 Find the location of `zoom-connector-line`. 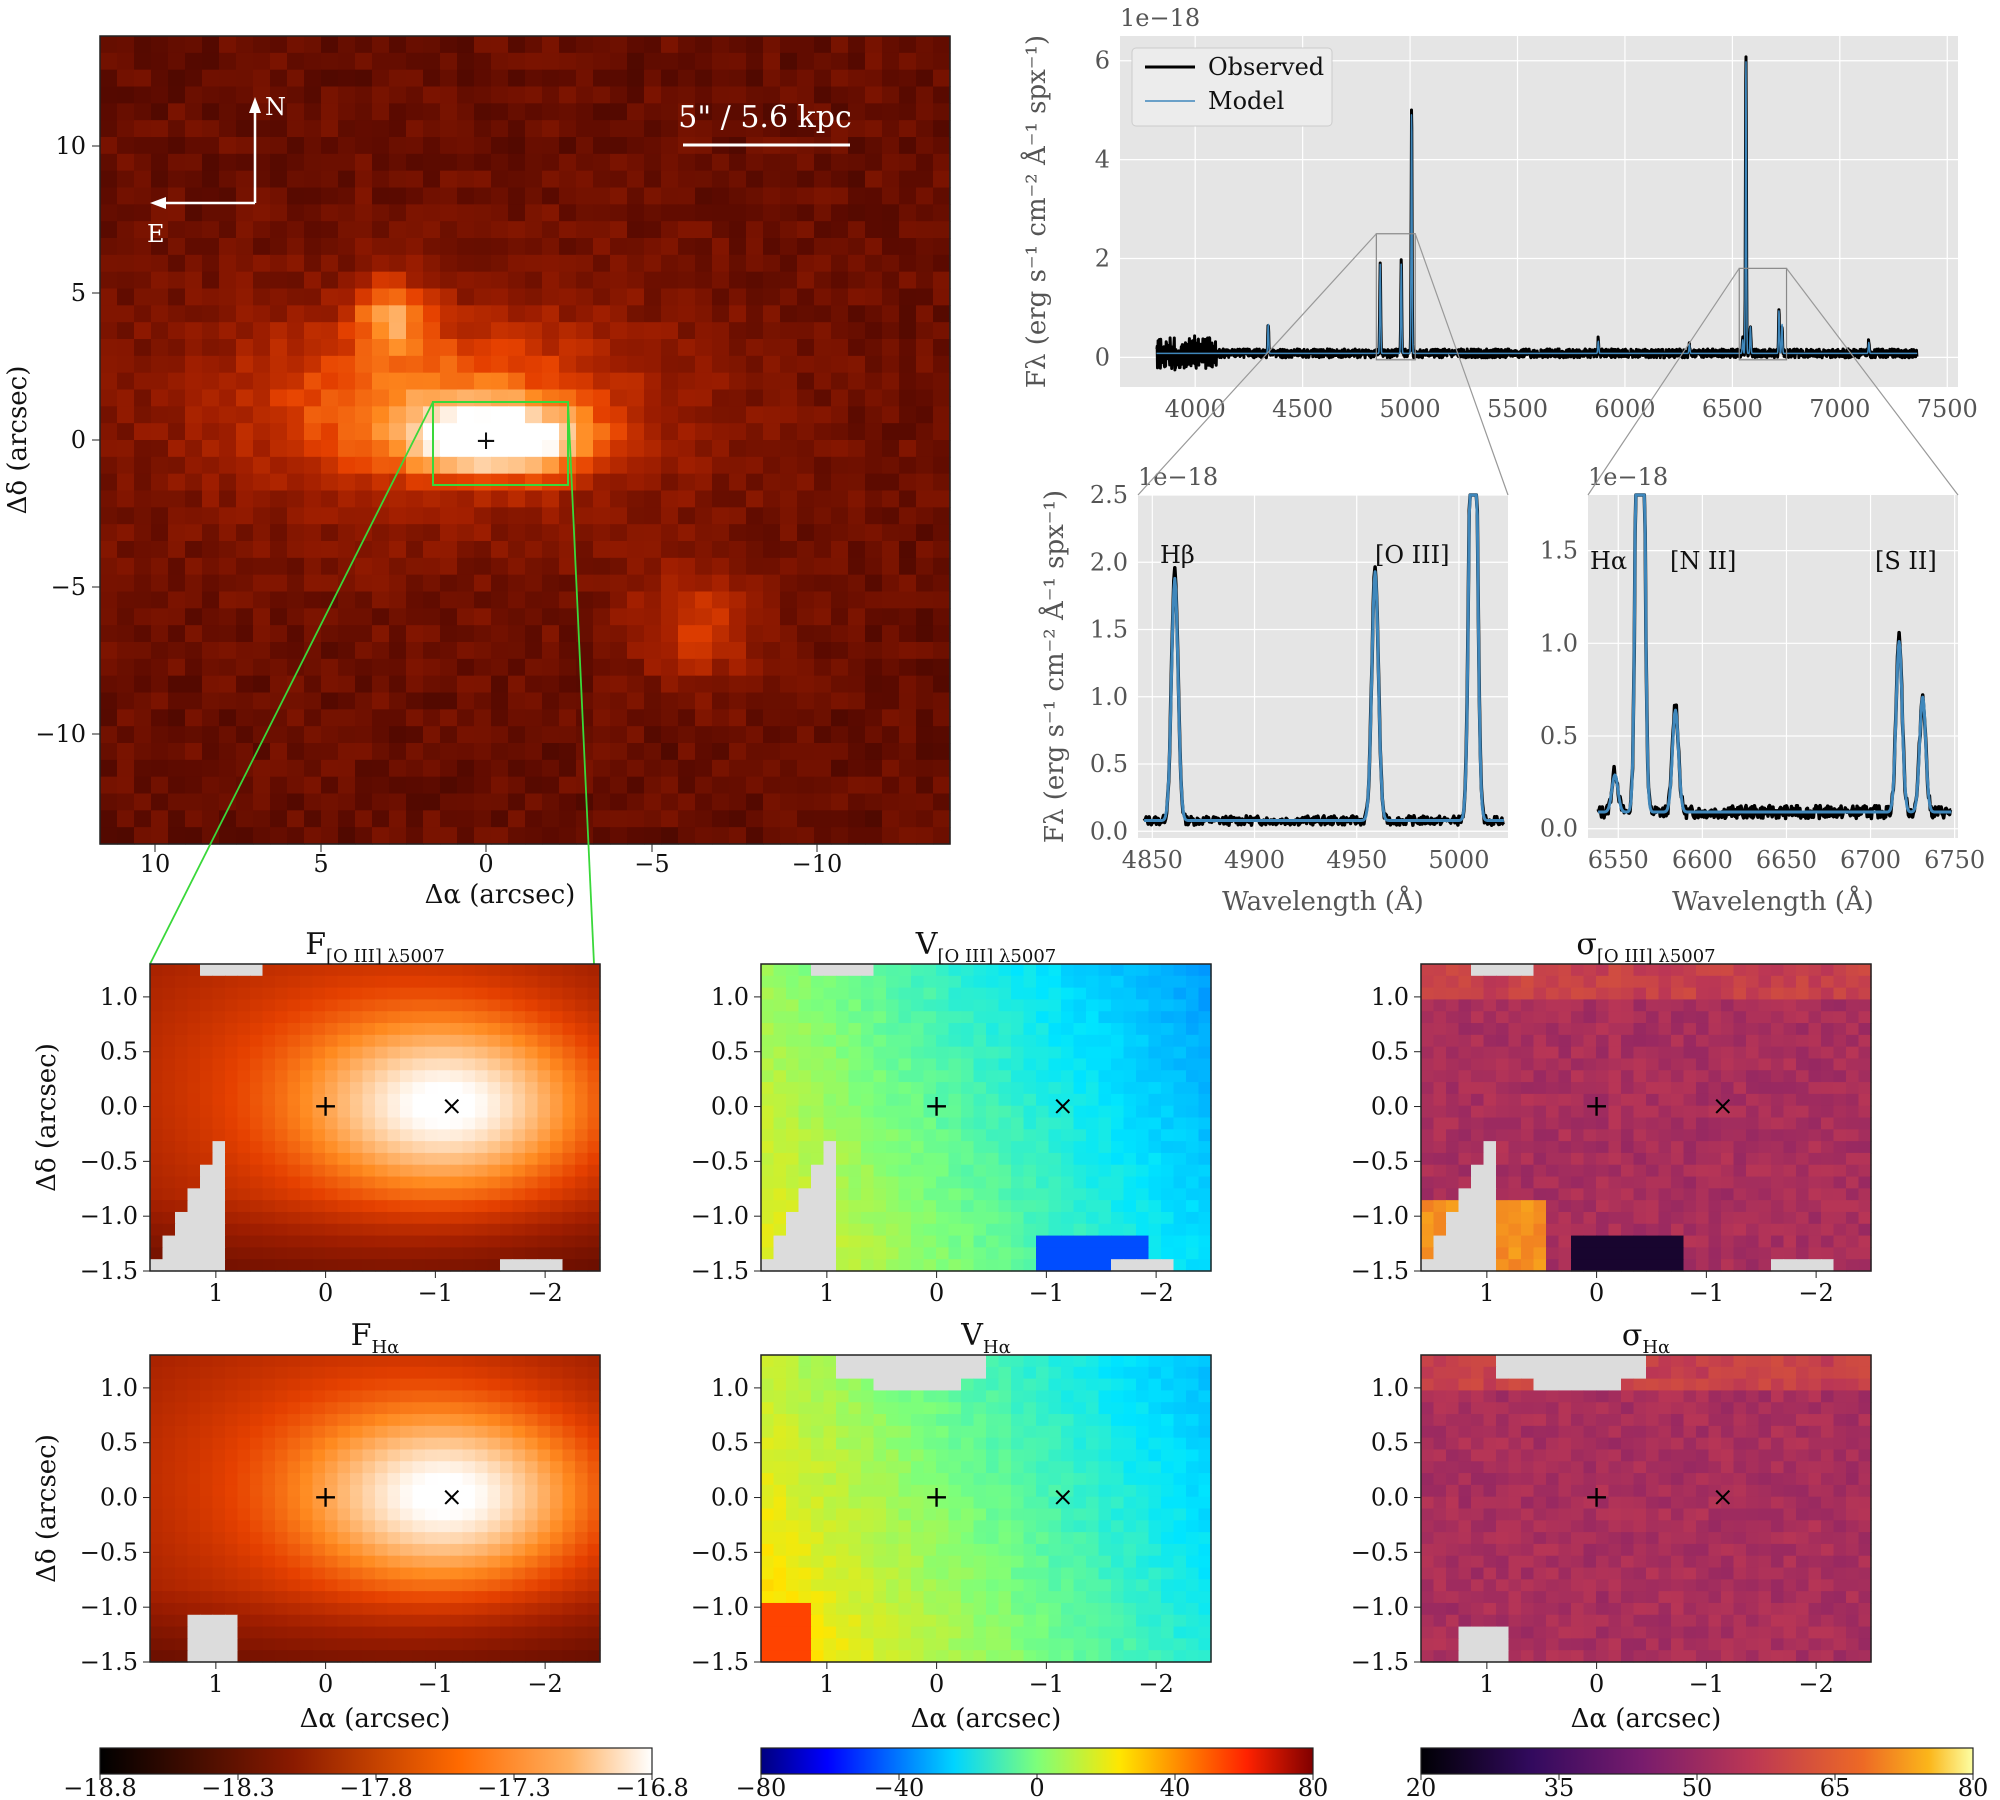

zoom-connector-line is located at coordinates (1872, 381).